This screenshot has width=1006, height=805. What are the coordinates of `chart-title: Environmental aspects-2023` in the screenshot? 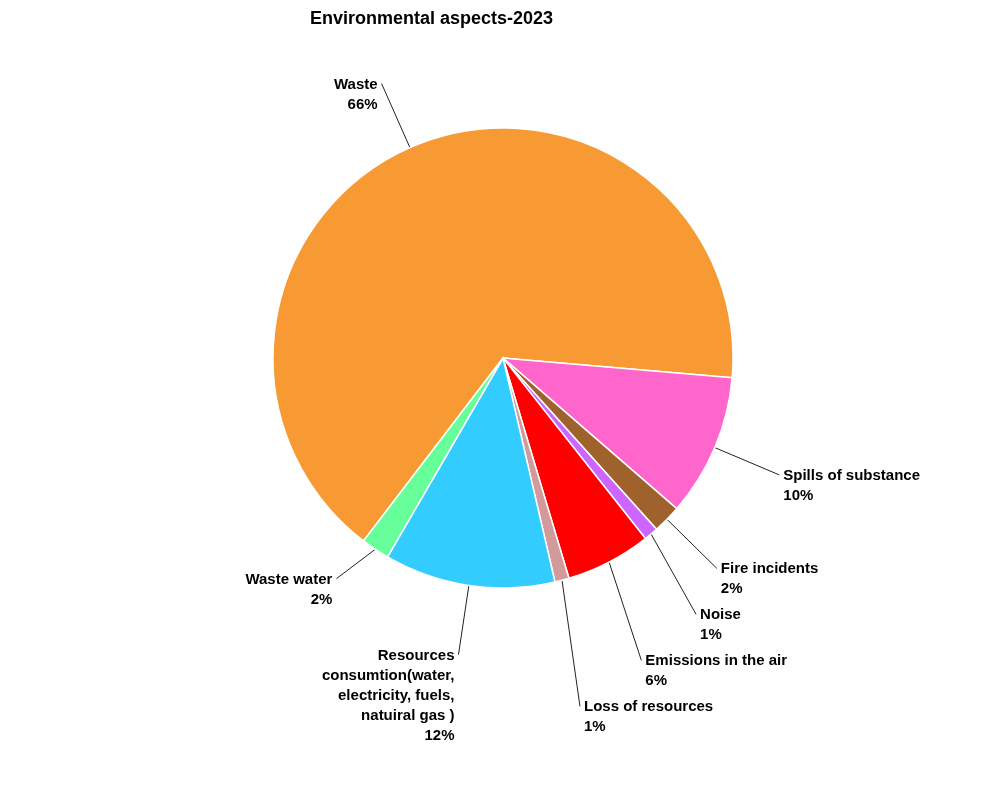 It's located at (432, 18).